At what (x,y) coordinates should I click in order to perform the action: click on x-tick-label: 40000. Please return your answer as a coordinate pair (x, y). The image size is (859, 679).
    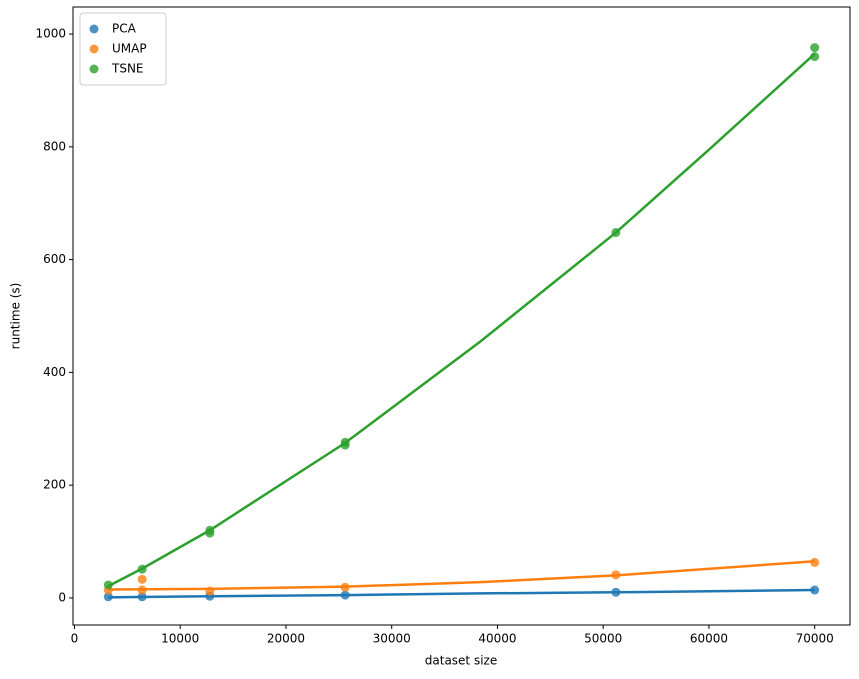
    Looking at the image, I should click on (497, 639).